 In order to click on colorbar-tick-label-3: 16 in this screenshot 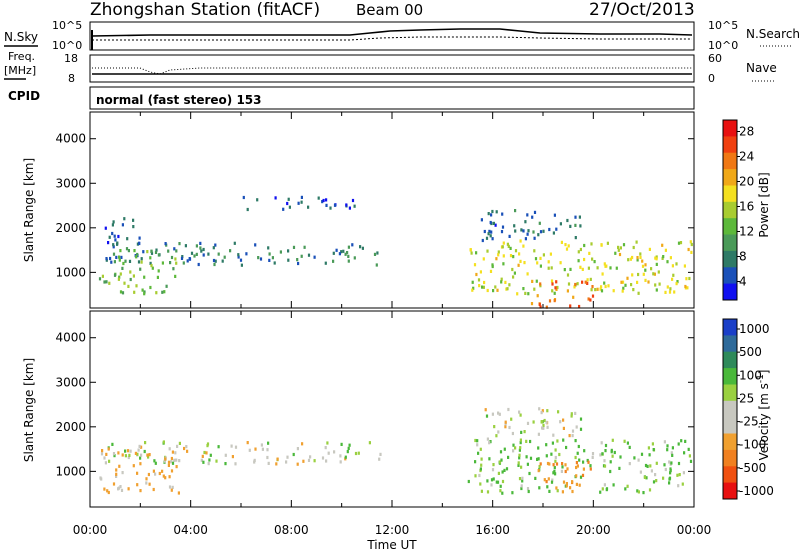, I will do `click(746, 207)`.